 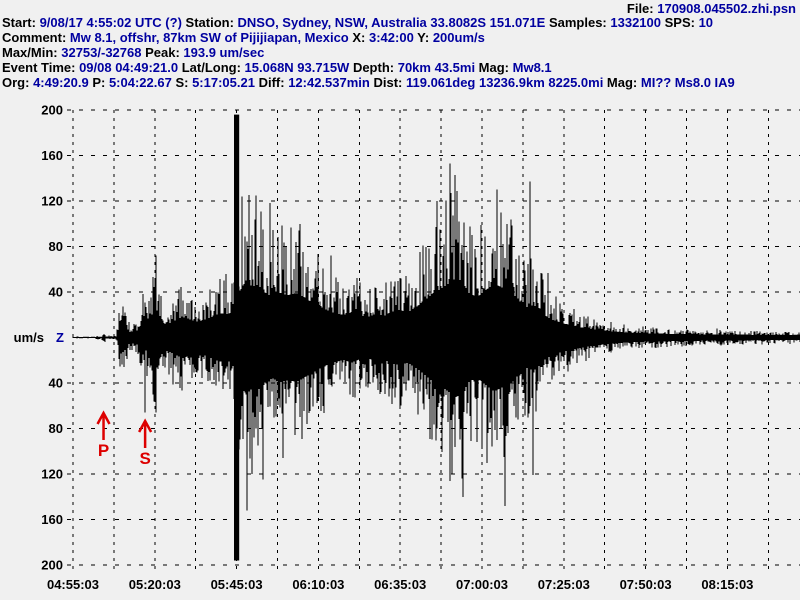 I want to click on header-label: Start:, so click(x=21, y=22).